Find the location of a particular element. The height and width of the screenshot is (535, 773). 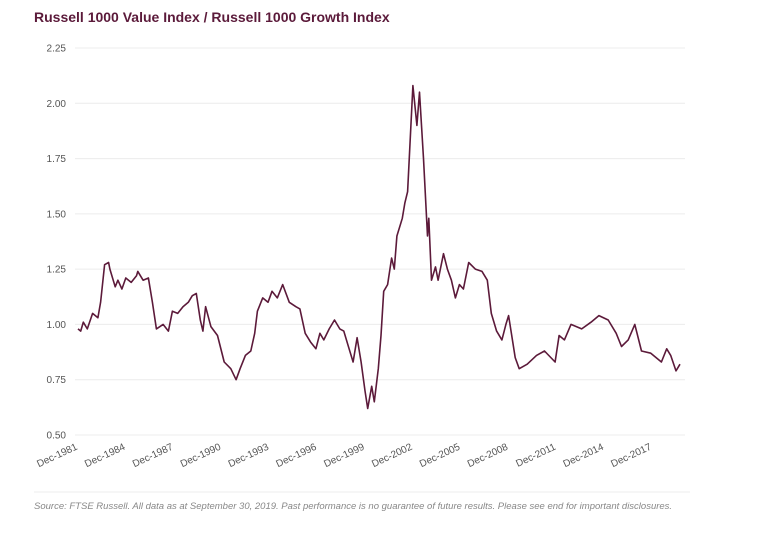

y-tick-label: 1.00 is located at coordinates (57, 325).